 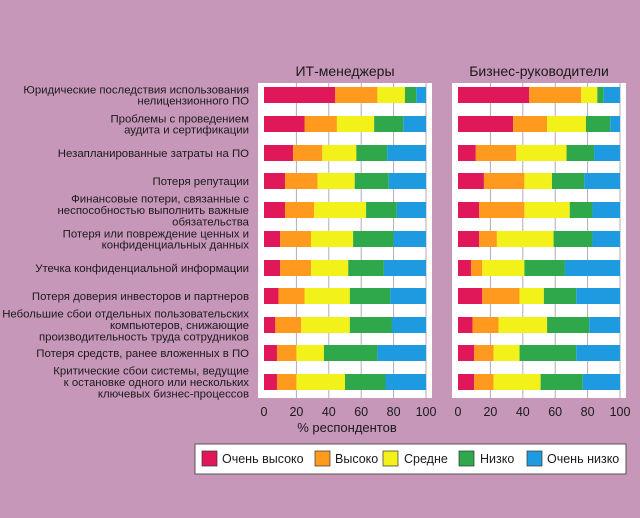 What do you see at coordinates (140, 297) in the screenshot?
I see `category-label: Потеря доверия инвесторов и партнеров` at bounding box center [140, 297].